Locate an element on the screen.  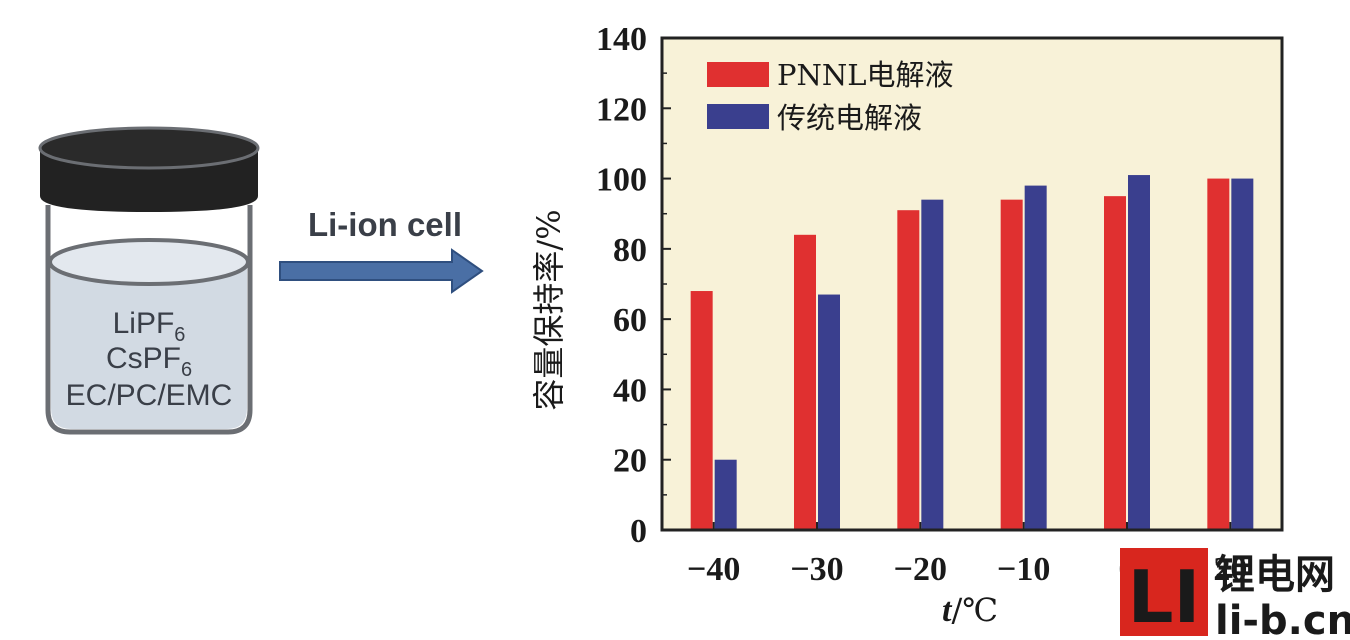
watermark-title: 锂电网 is located at coordinates (1275, 575).